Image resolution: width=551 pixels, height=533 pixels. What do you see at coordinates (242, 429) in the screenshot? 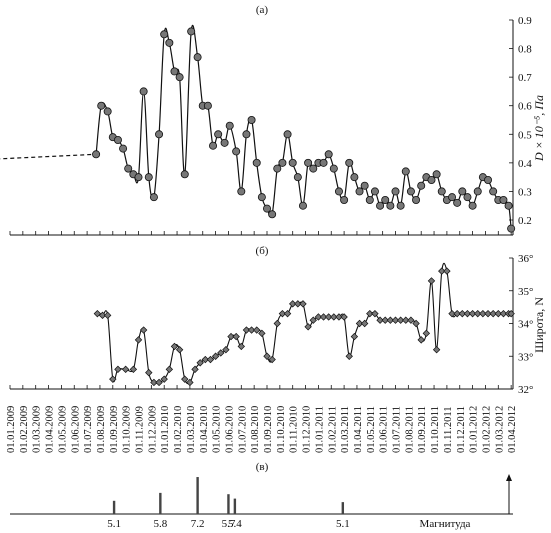
I see `date-label: 01.07.2010` at bounding box center [242, 429].